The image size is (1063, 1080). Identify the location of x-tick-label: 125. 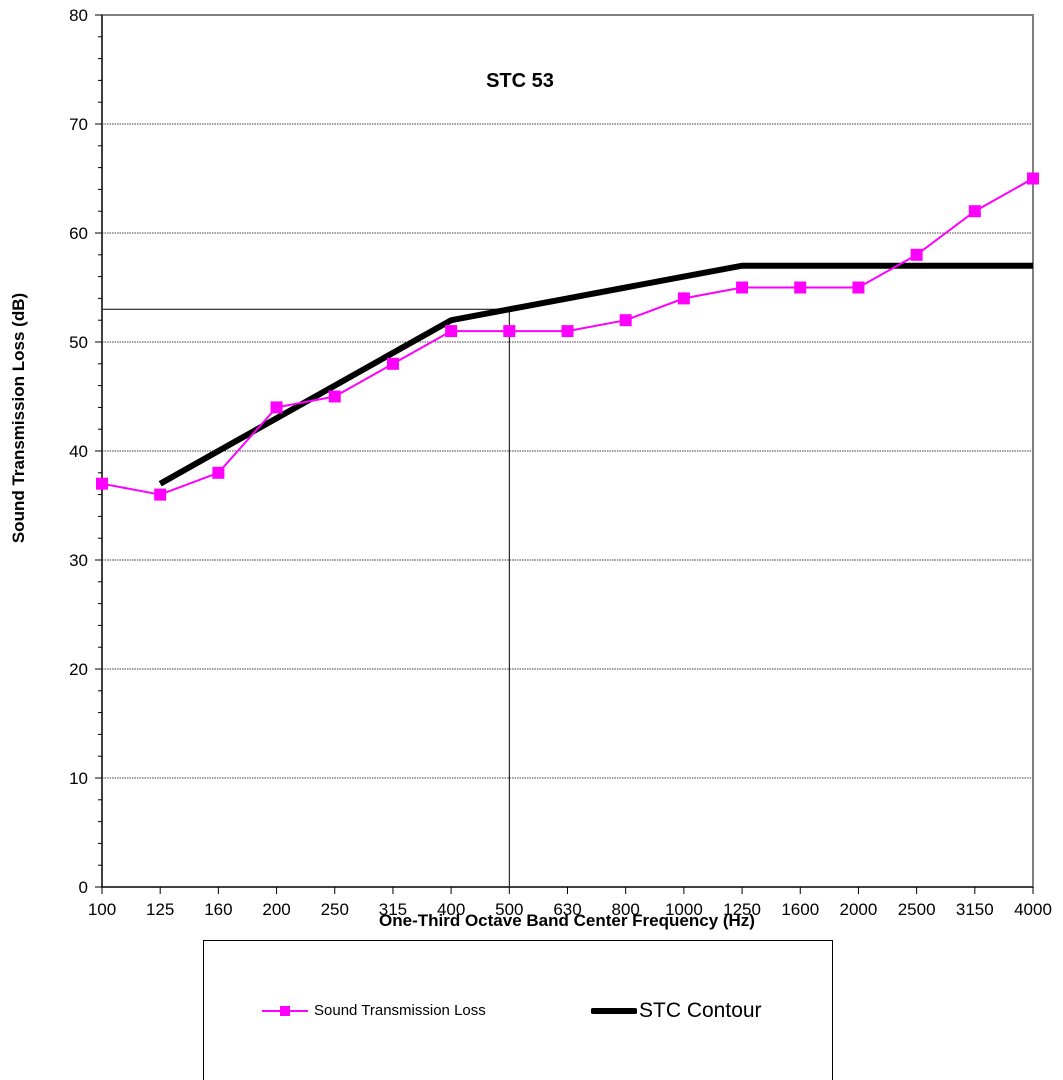
(160, 909).